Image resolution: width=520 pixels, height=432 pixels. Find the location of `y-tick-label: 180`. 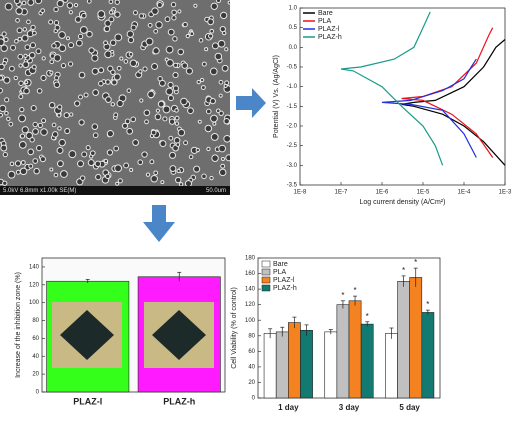

y-tick-label: 180 is located at coordinates (250, 259).